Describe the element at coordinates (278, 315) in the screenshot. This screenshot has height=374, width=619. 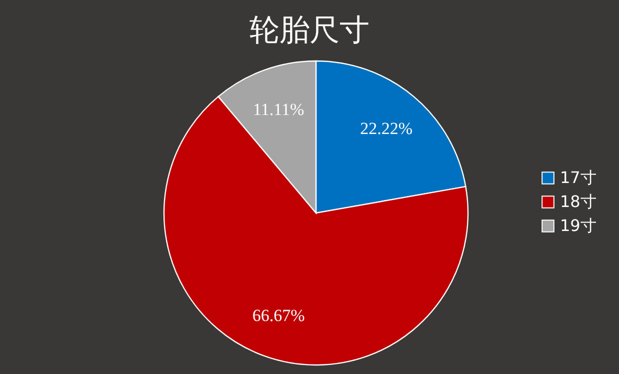
I see `data-label: 66.67%` at that location.